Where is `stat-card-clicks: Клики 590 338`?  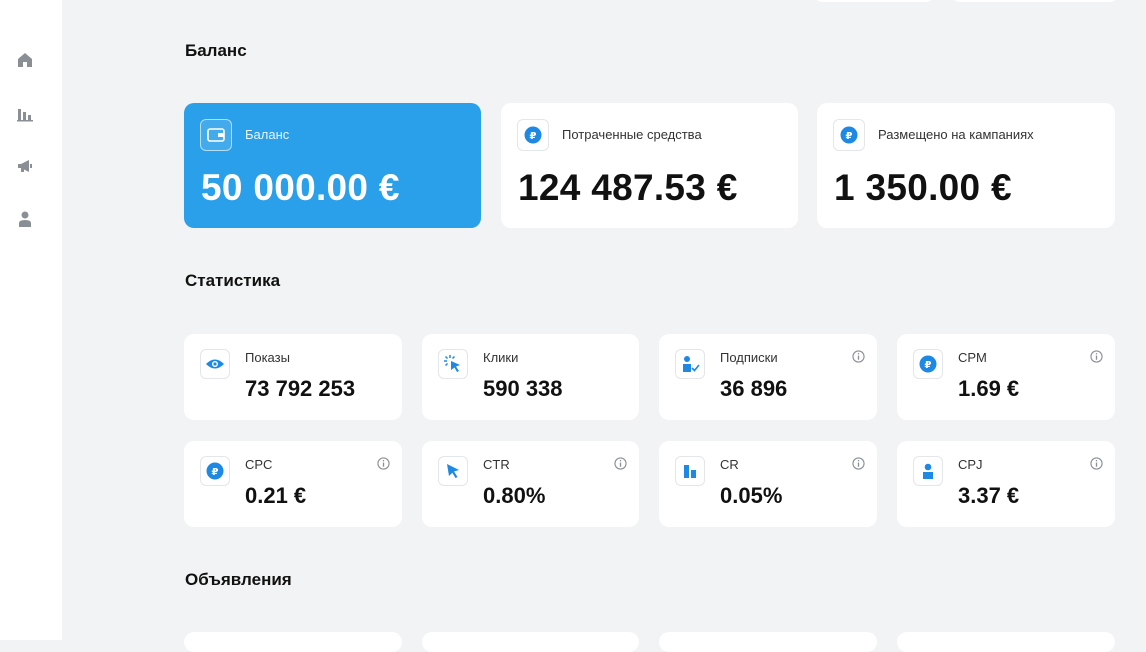
stat-card-clicks: Клики 590 338 is located at coordinates (530, 377).